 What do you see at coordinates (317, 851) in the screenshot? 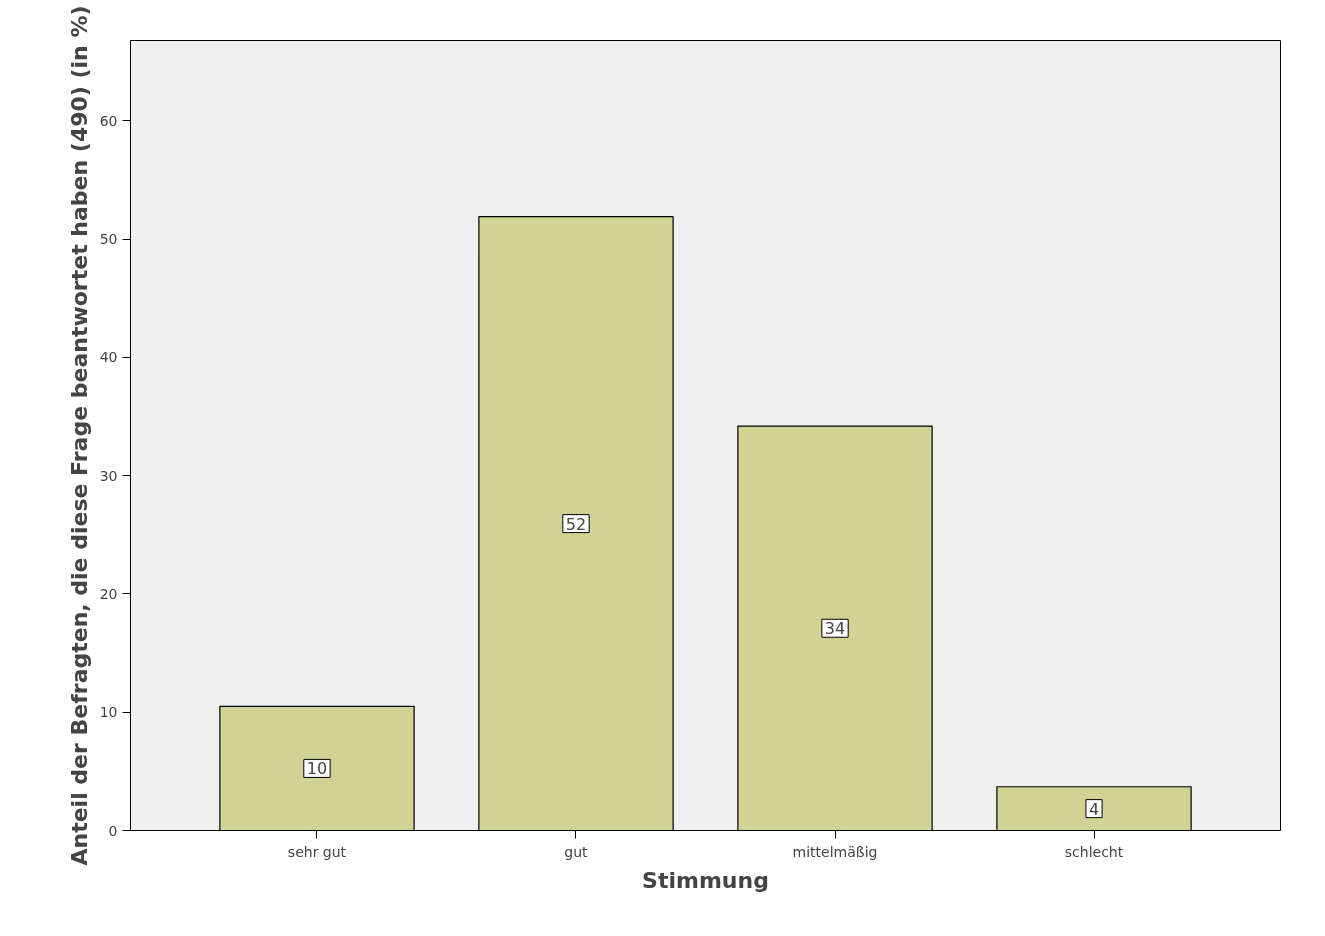
I see `x-tick-label: sehr gut` at bounding box center [317, 851].